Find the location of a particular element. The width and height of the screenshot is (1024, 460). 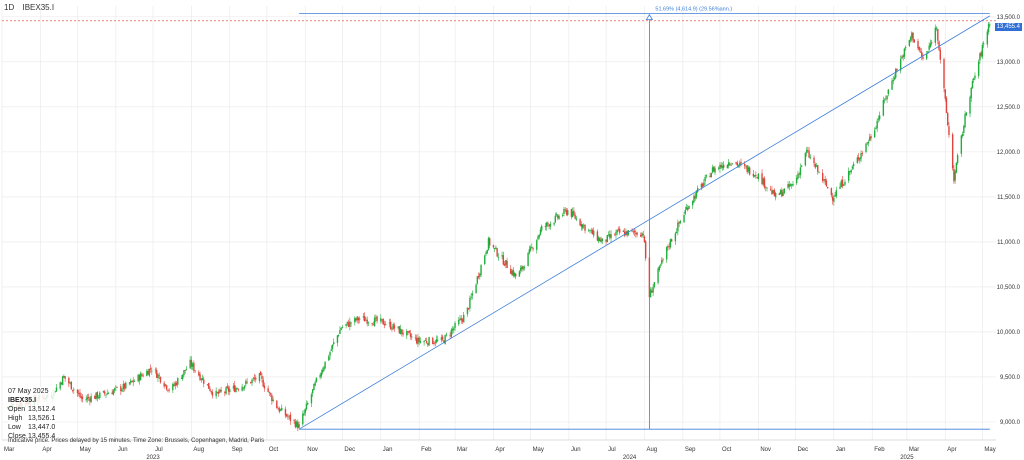

x-month-label: Feb is located at coordinates (426, 450).